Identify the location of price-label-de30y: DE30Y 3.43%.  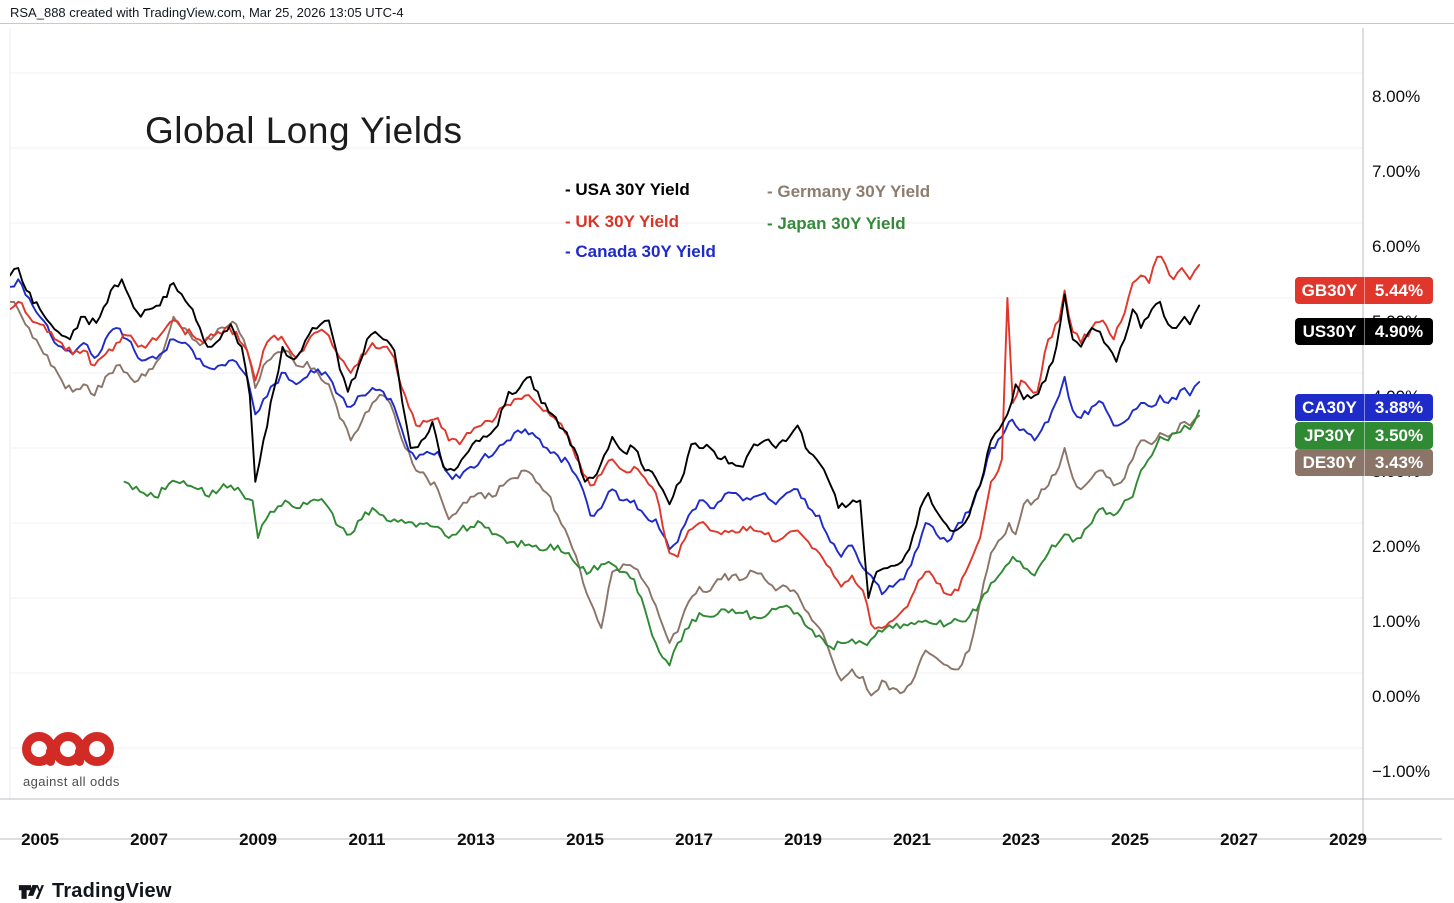
(1364, 462).